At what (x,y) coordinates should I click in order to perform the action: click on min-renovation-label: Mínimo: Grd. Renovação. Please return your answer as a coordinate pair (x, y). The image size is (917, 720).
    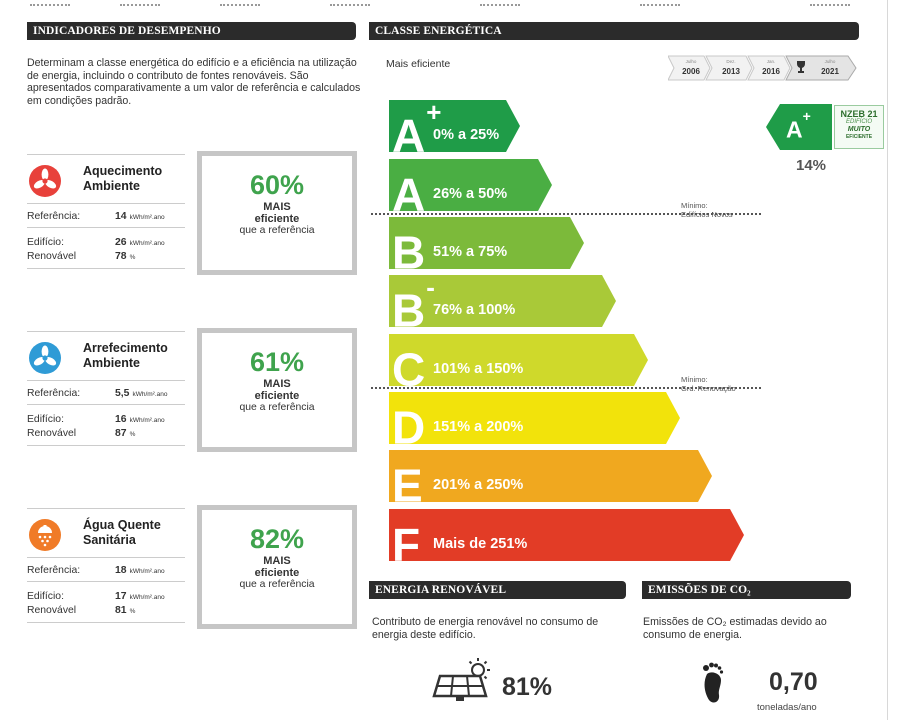
    Looking at the image, I should click on (708, 384).